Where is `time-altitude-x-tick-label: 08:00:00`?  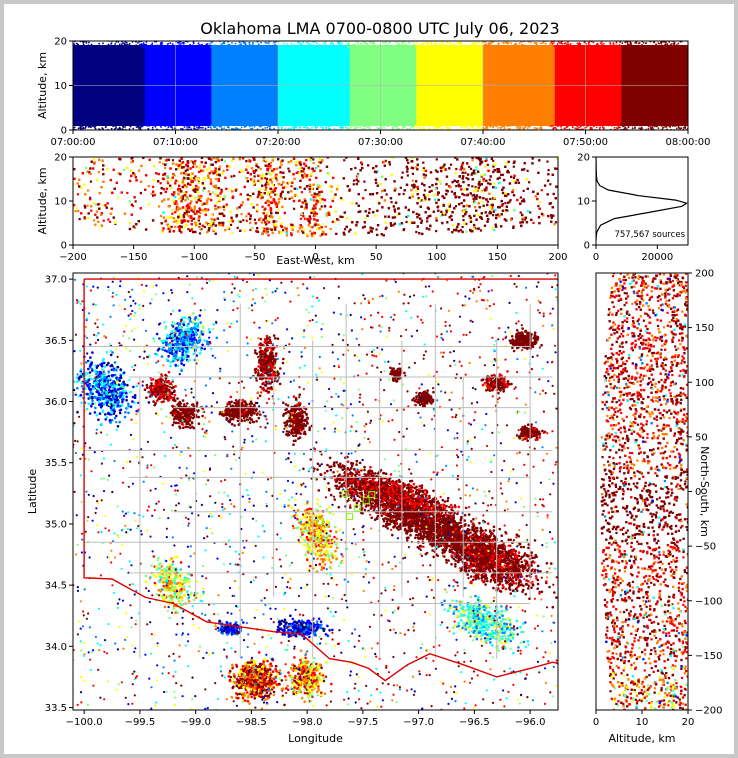 time-altitude-x-tick-label: 08:00:00 is located at coordinates (688, 142).